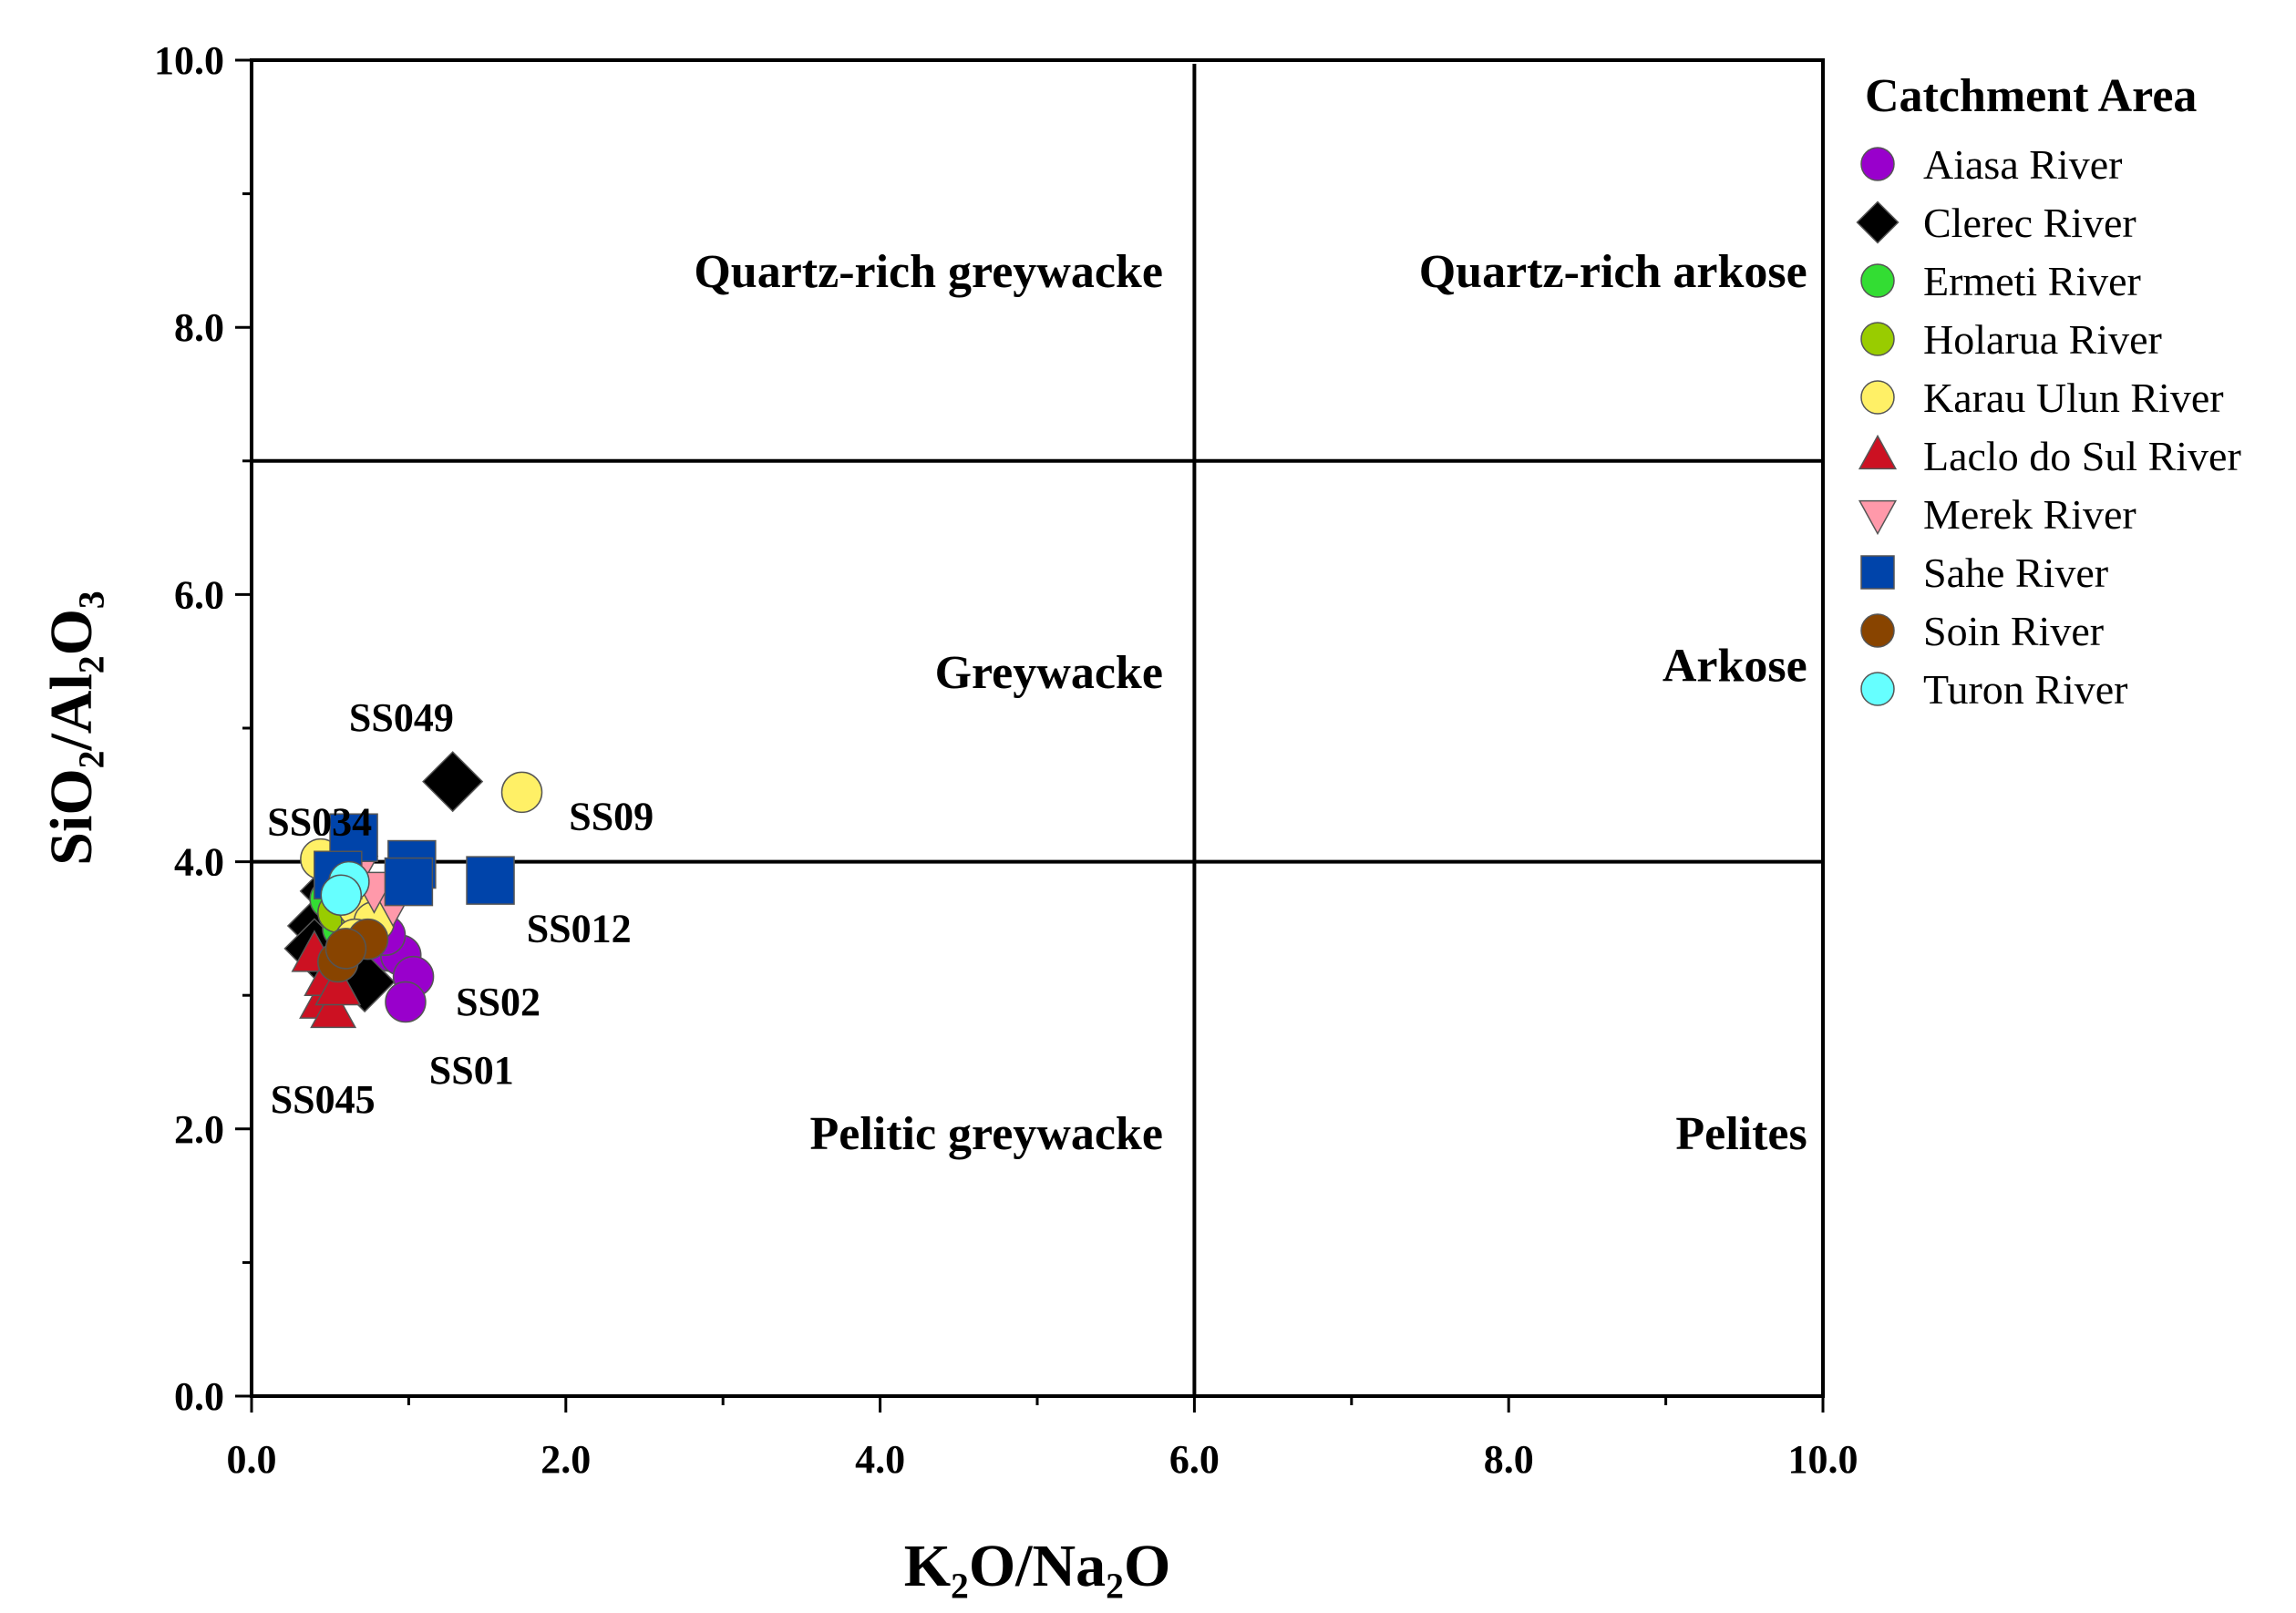 The height and width of the screenshot is (1613, 2296). Describe the element at coordinates (928, 272) in the screenshot. I see `region-label: Quartz-rich greywacke` at that location.